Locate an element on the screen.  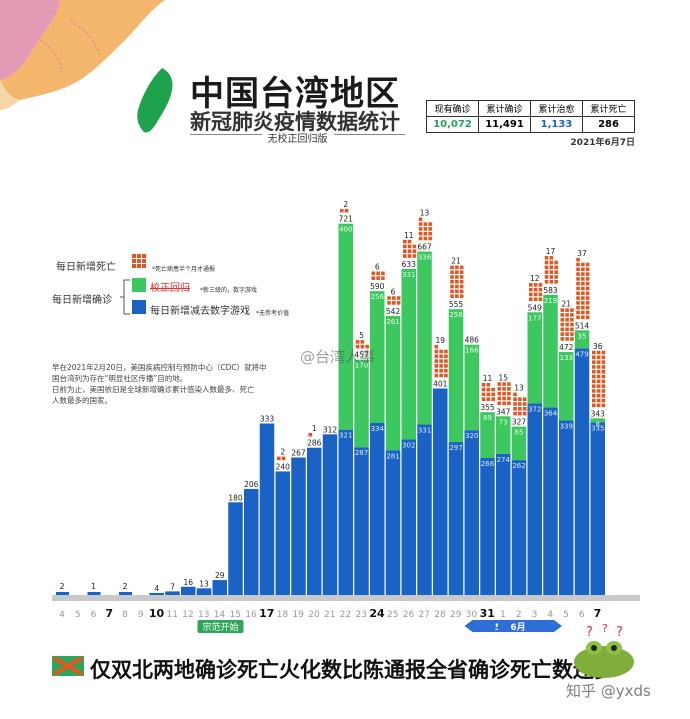
death-count-label: 13 is located at coordinates (425, 212).